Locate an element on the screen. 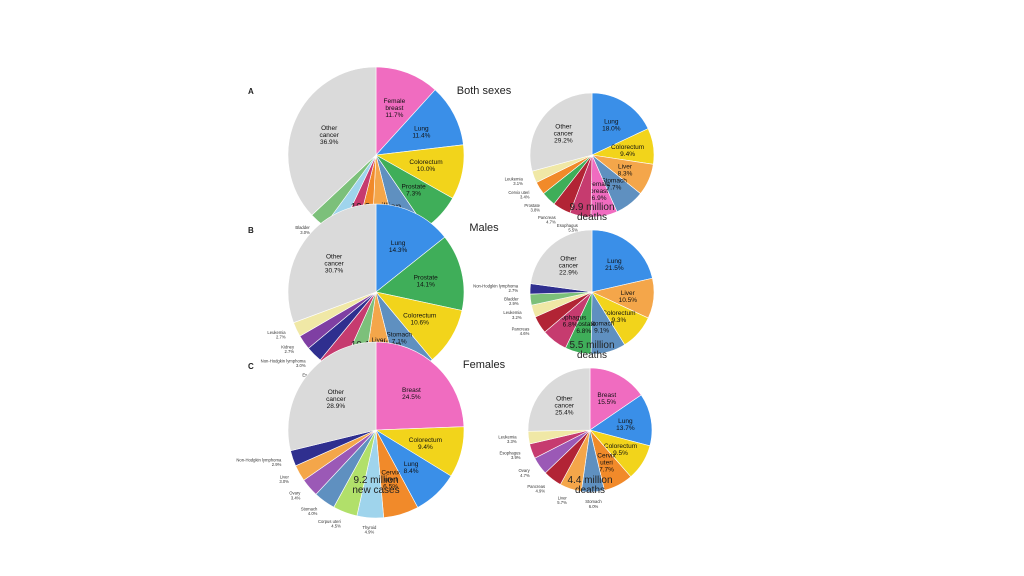 Image resolution: width=1024 pixels, height=576 pixels. slice-label: Pancreas 4.7% is located at coordinates (547, 220).